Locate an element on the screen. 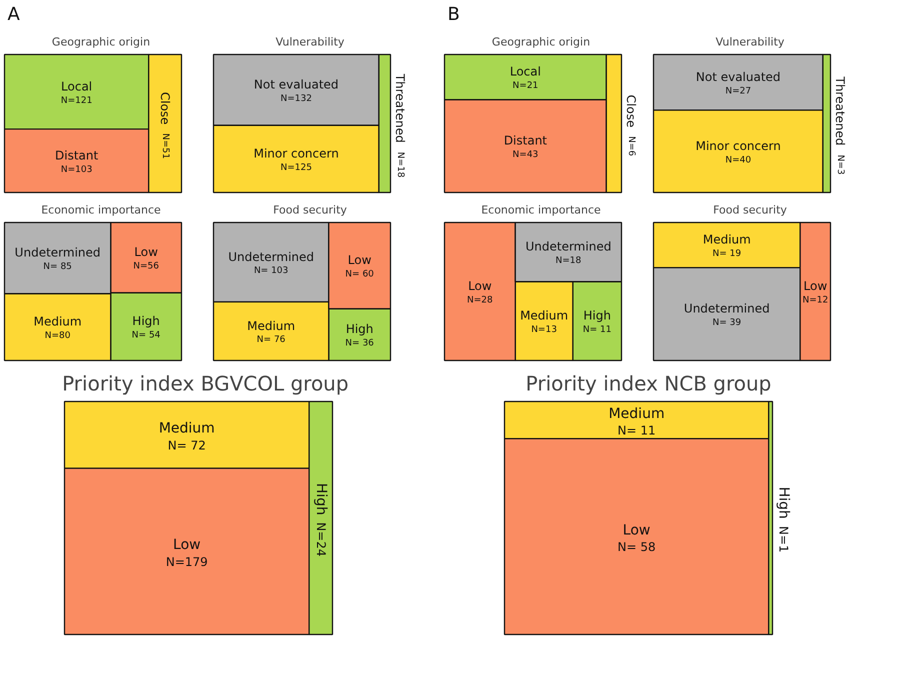 Image resolution: width=908 pixels, height=689 pixels. data-label: N= 72 is located at coordinates (187, 445).